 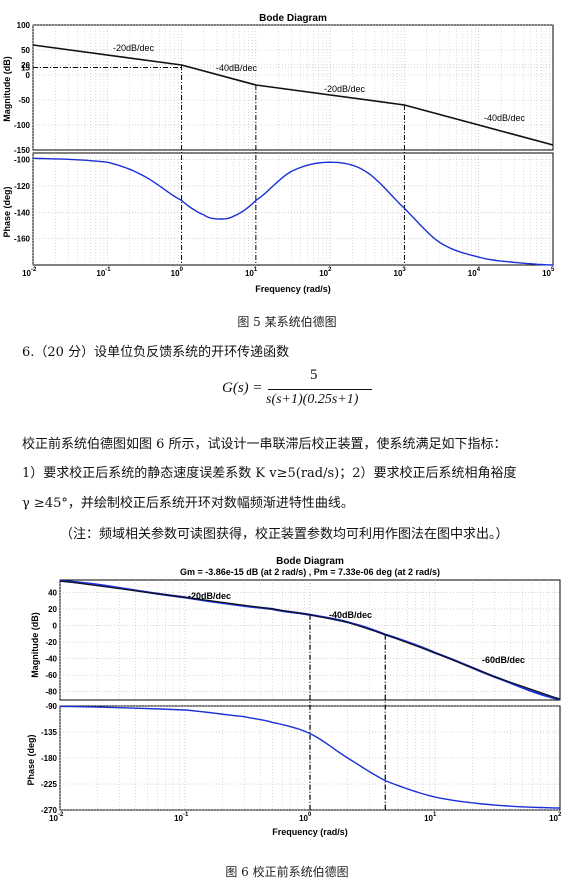 I want to click on formula-denominator: s(s+1)(0.25s+1), so click(x=312, y=399).